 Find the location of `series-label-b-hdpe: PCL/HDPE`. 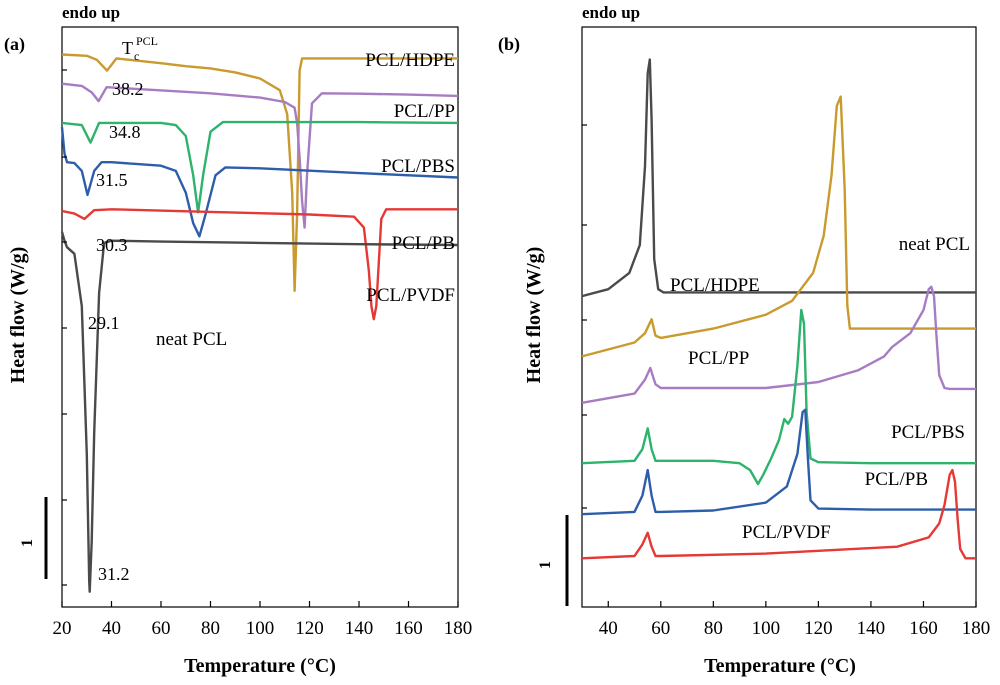

series-label-b-hdpe: PCL/HDPE is located at coordinates (715, 285).